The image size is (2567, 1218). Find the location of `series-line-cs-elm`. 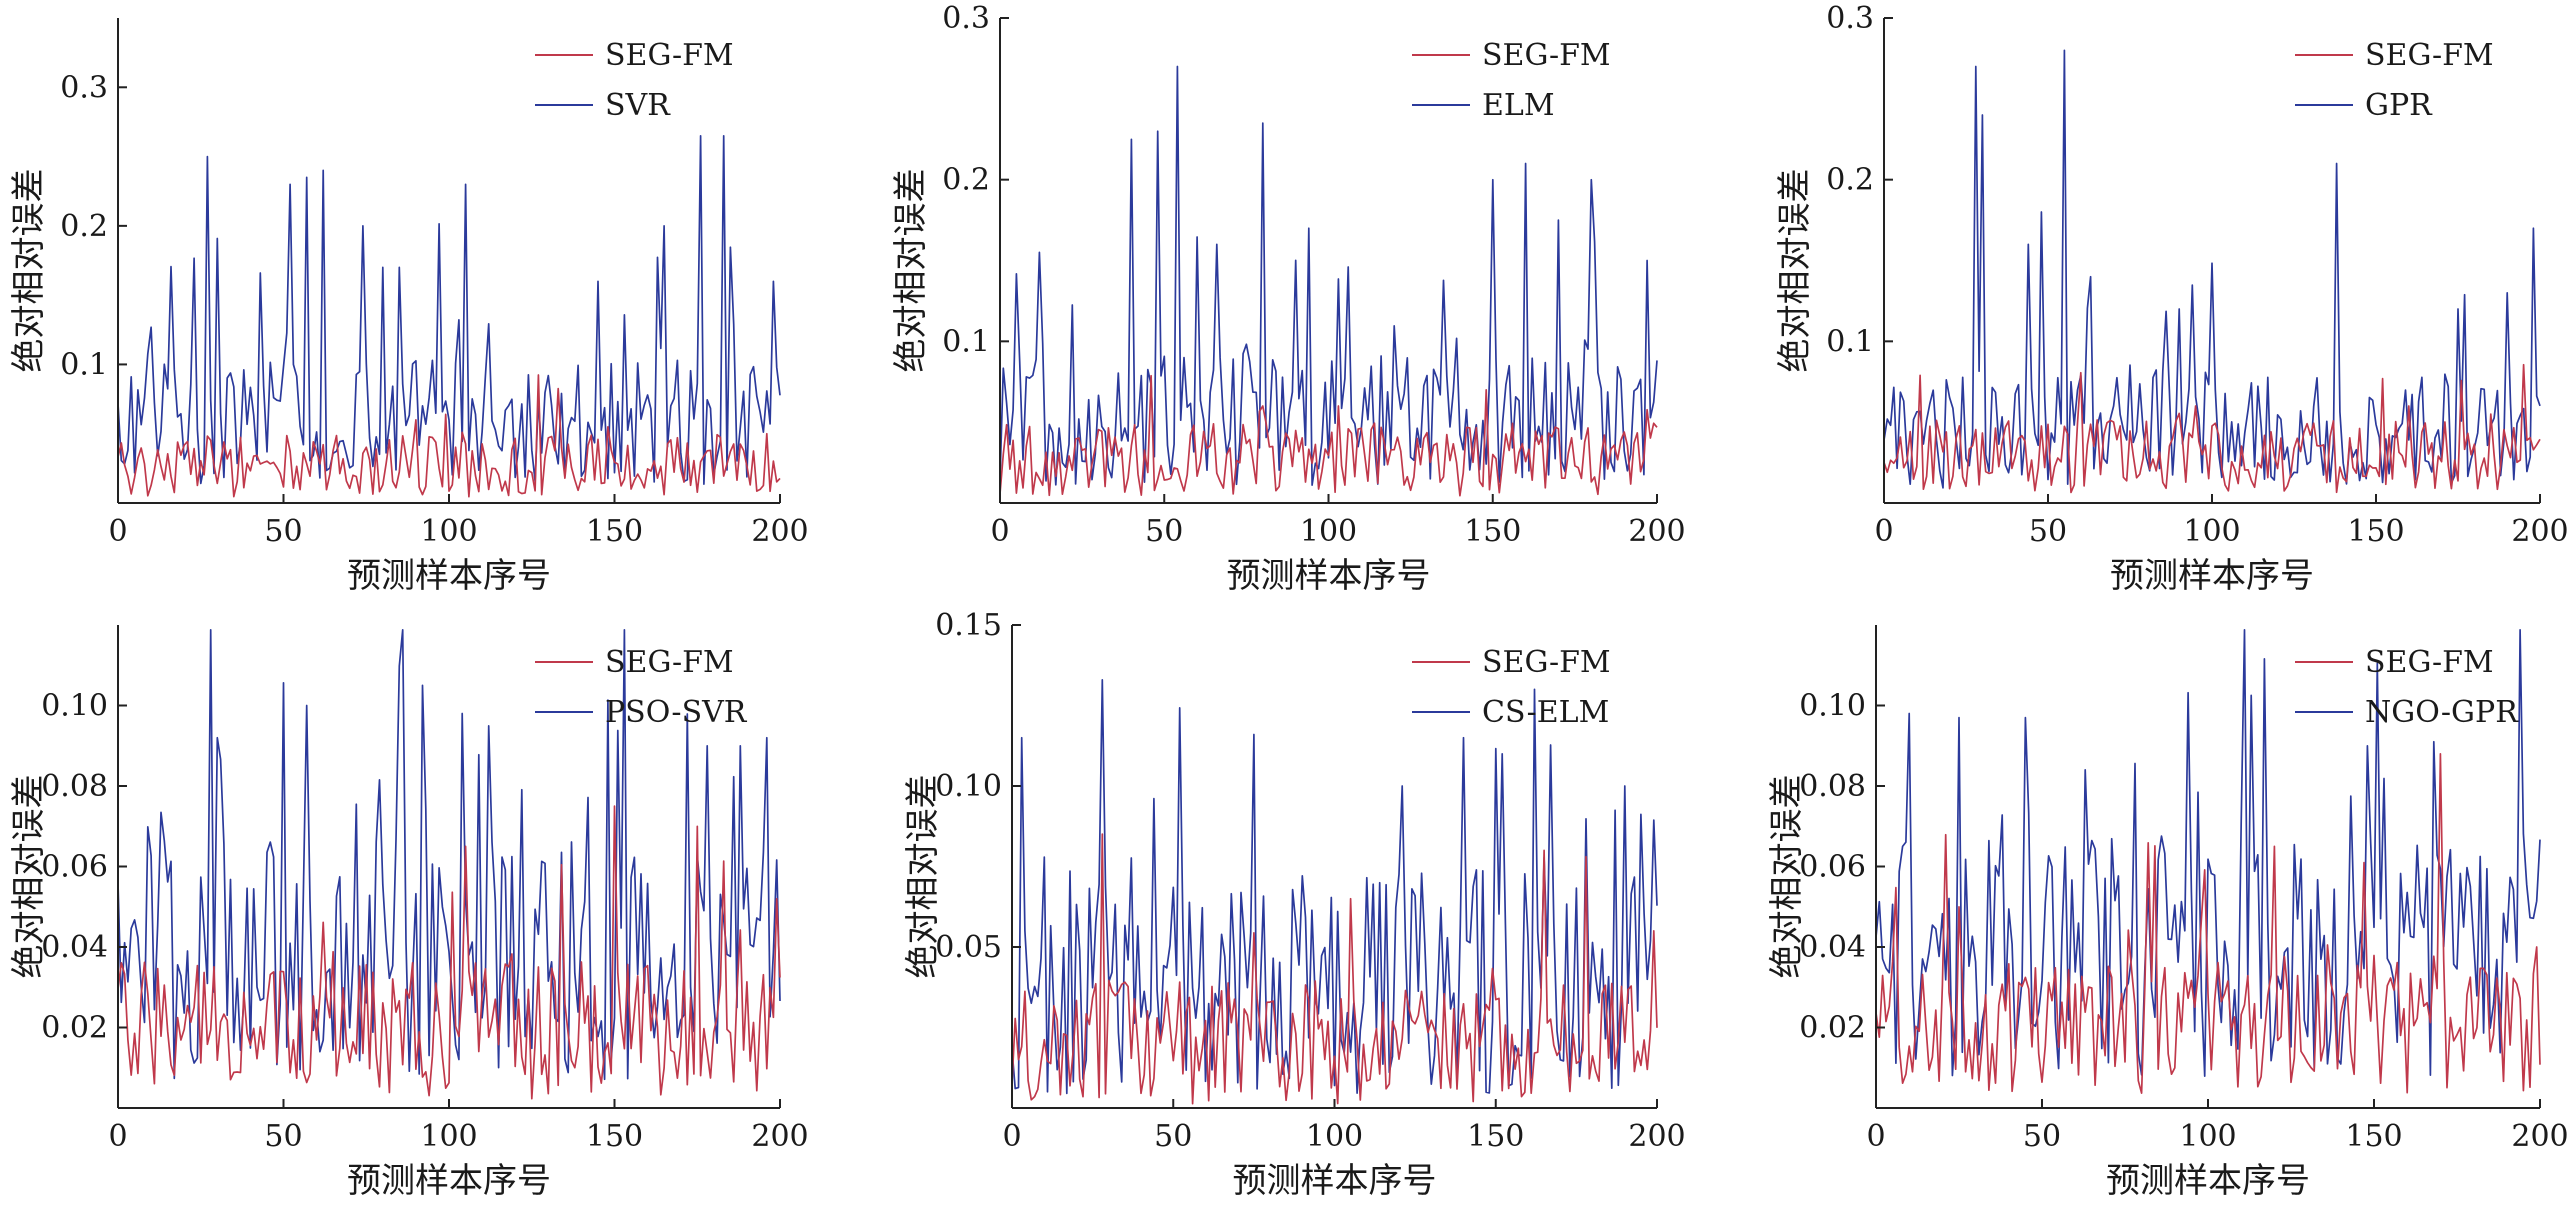

series-line-cs-elm is located at coordinates (1334, 887).